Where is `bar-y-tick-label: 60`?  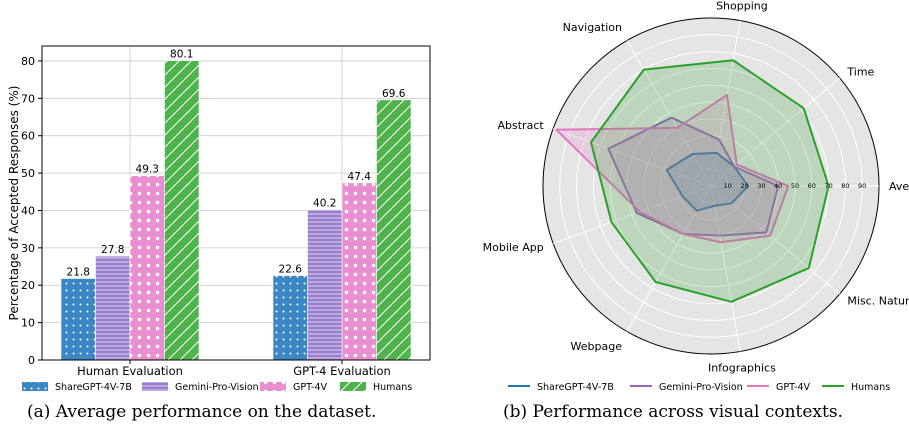 bar-y-tick-label: 60 is located at coordinates (28, 136).